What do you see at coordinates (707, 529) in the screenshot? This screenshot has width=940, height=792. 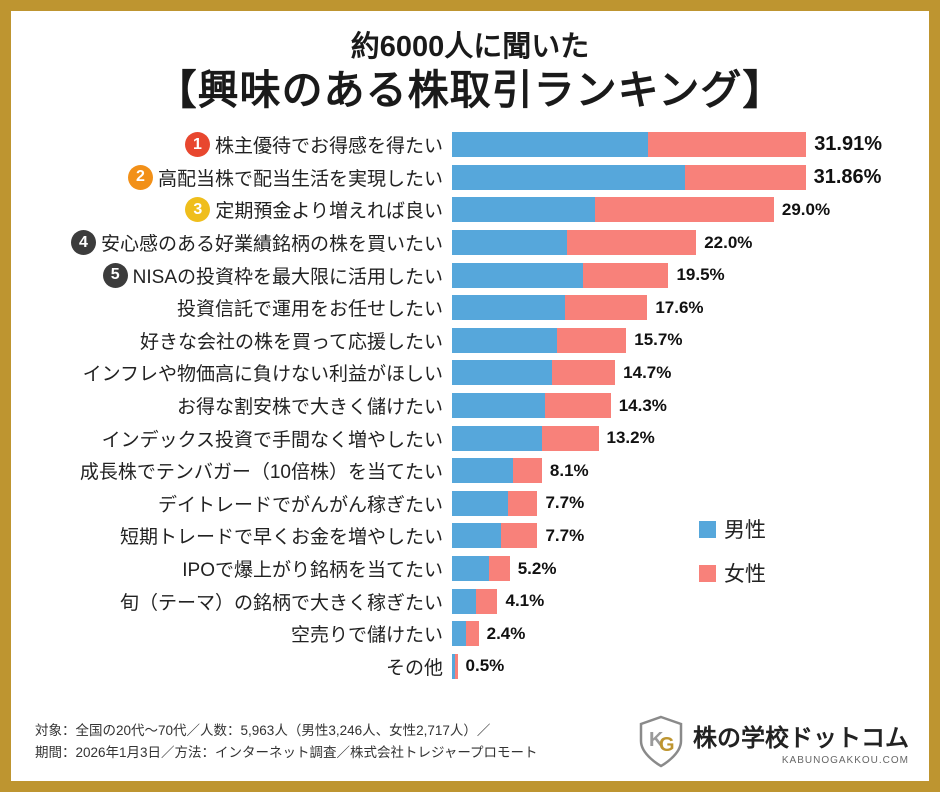 I see `male-swatch-icon` at bounding box center [707, 529].